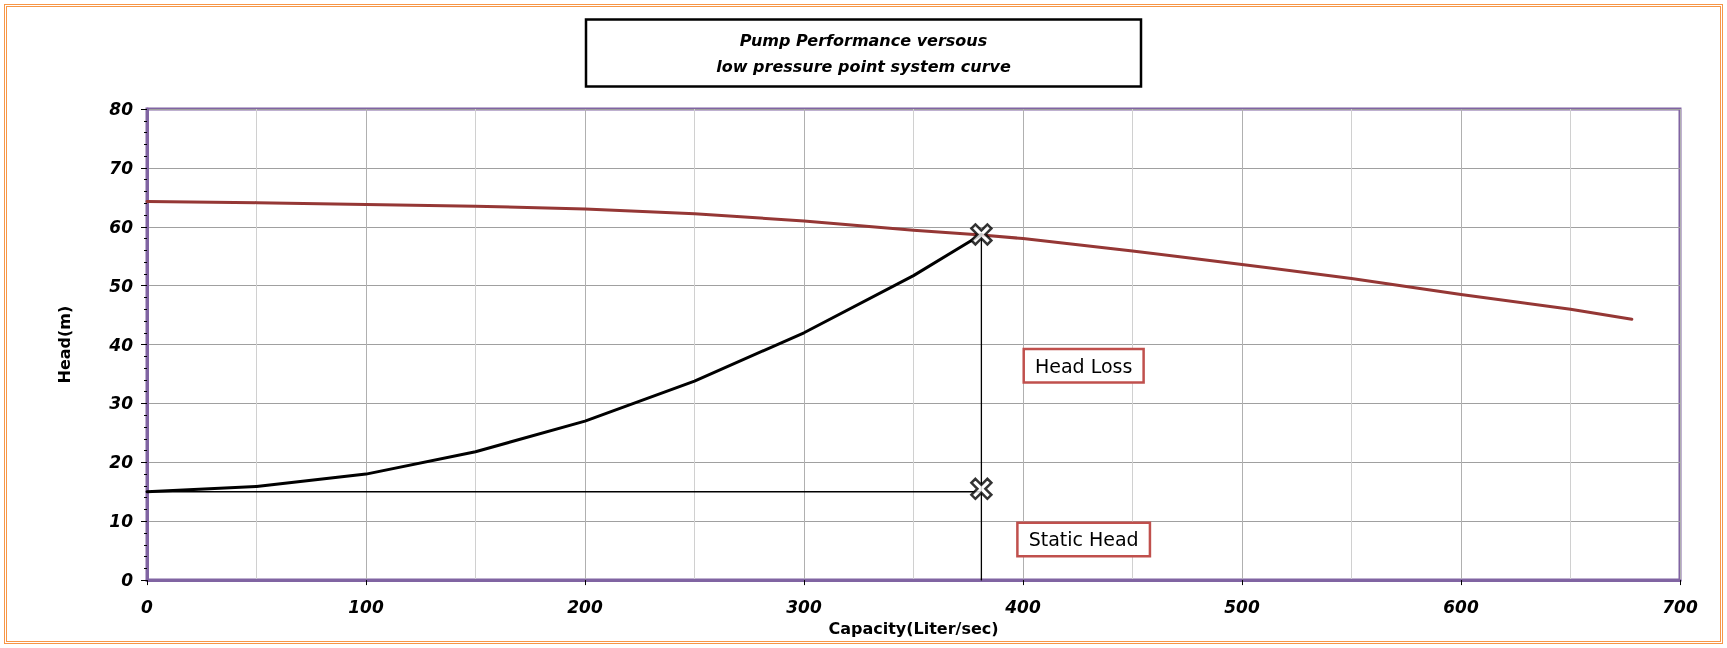 Image resolution: width=1727 pixels, height=648 pixels. What do you see at coordinates (1022, 606) in the screenshot?
I see `x-tick-label: 400` at bounding box center [1022, 606].